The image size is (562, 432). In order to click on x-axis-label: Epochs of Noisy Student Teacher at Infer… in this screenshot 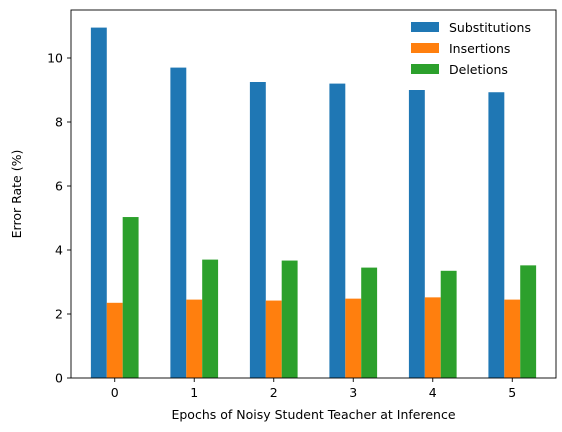, I will do `click(313, 414)`.